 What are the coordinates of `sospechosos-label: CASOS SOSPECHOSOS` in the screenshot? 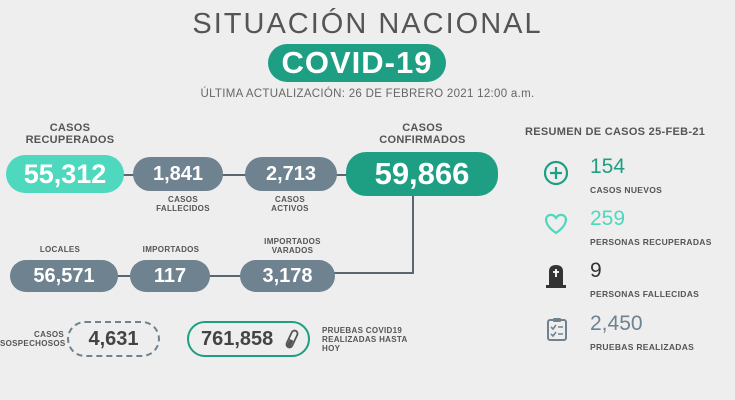 It's located at (33, 339).